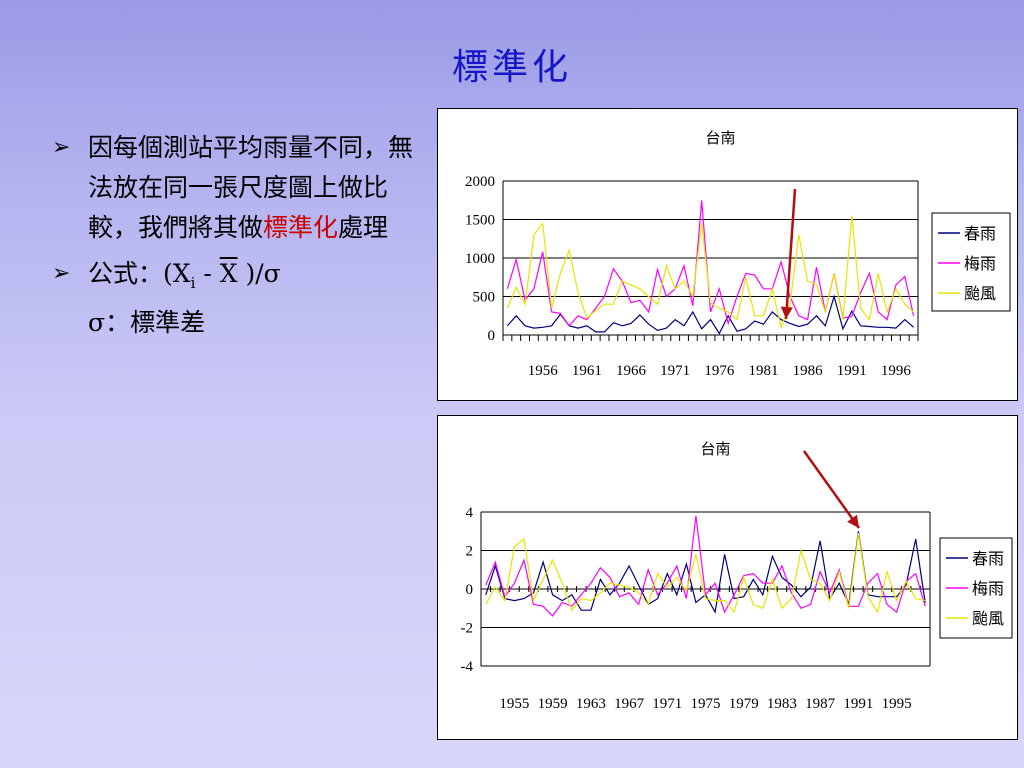 The height and width of the screenshot is (768, 1024). What do you see at coordinates (553, 704) in the screenshot?
I see `x-tick-label: 1959` at bounding box center [553, 704].